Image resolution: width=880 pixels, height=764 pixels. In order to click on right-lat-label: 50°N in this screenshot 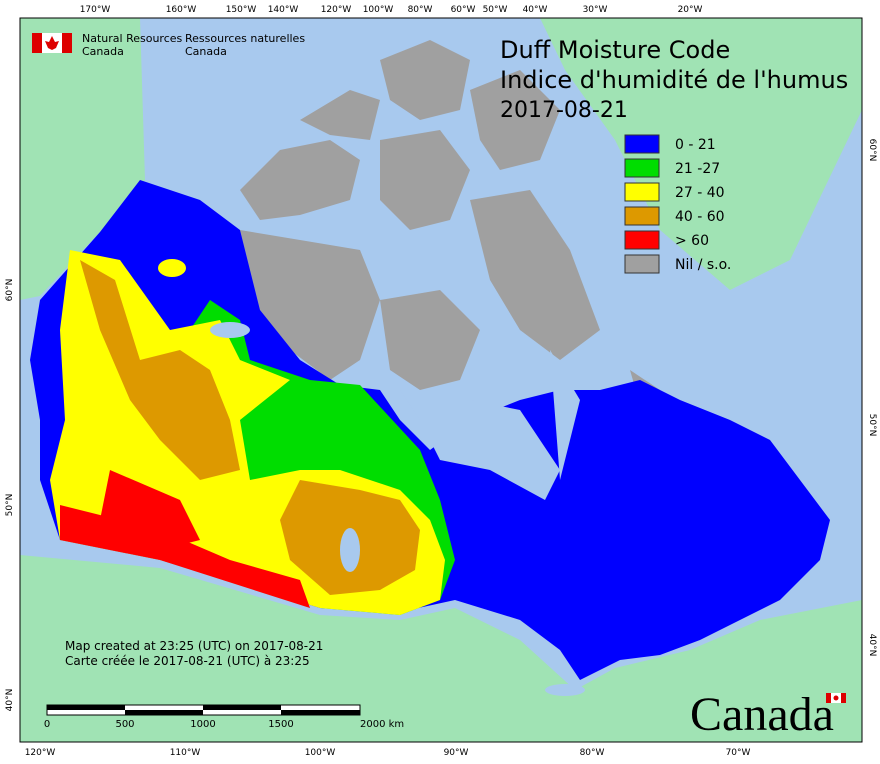, I will do `click(872, 425)`.